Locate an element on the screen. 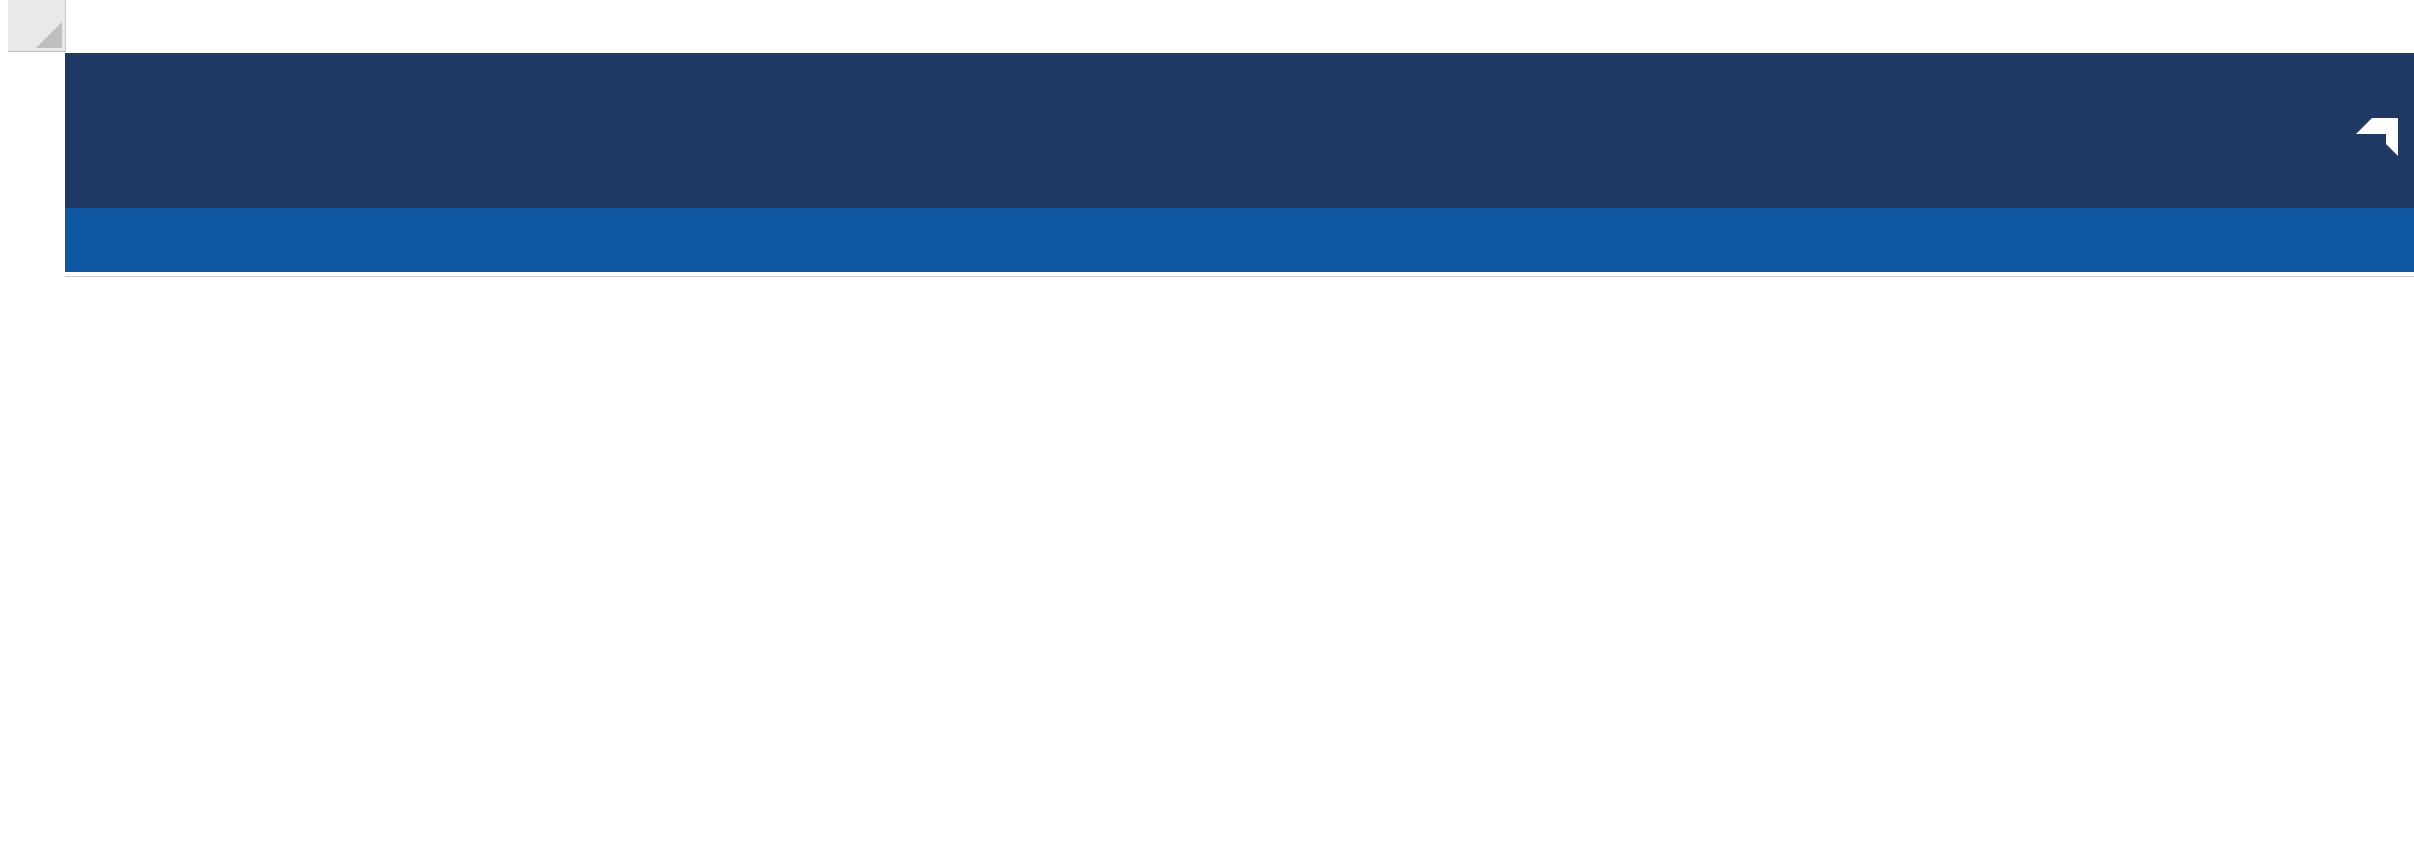 This screenshot has width=2414, height=850. column-header-strip is located at coordinates (1207, 25).